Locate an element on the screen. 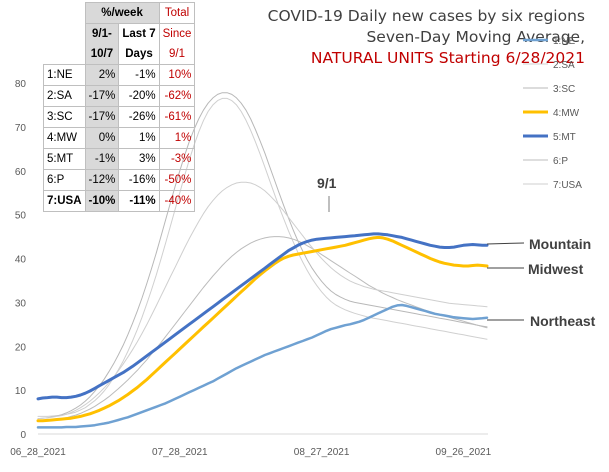 This screenshot has width=609, height=472. last7-cell: 3% is located at coordinates (139, 159).